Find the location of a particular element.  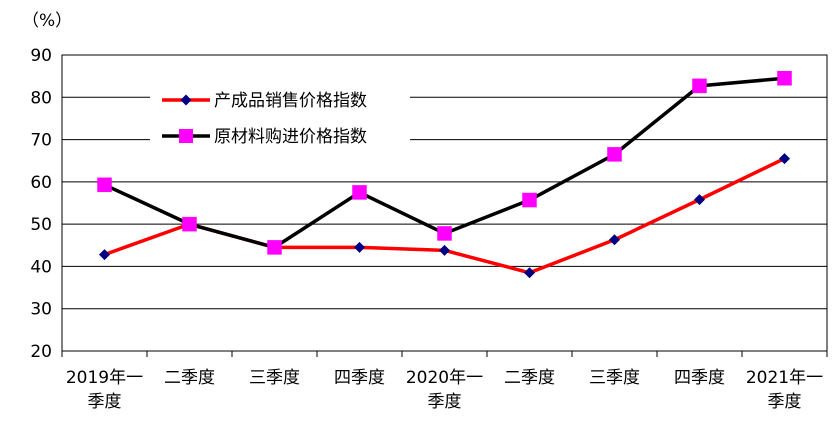

x-tick-label: 2021年一季度 is located at coordinates (784, 390).